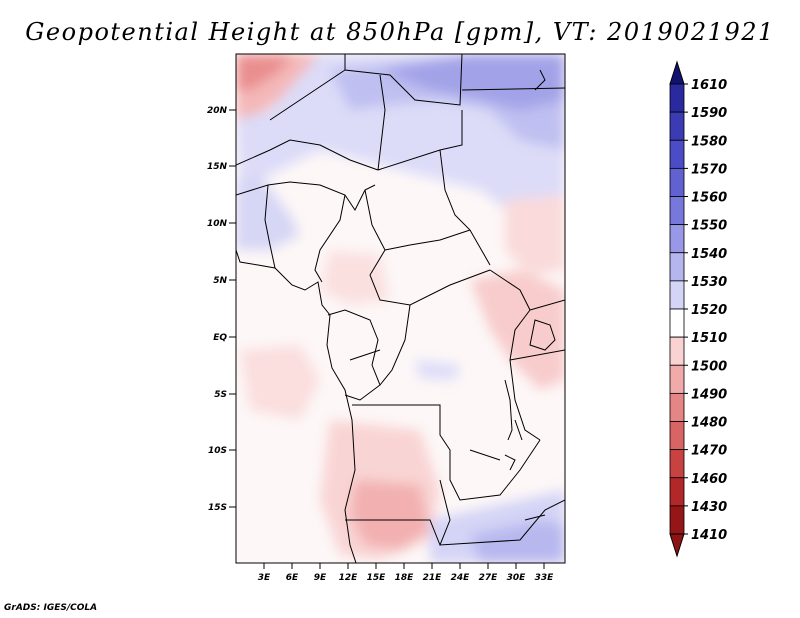 Image resolution: width=800 pixels, height=618 pixels. Describe the element at coordinates (709, 113) in the screenshot. I see `colorbar-label: 1590` at that location.